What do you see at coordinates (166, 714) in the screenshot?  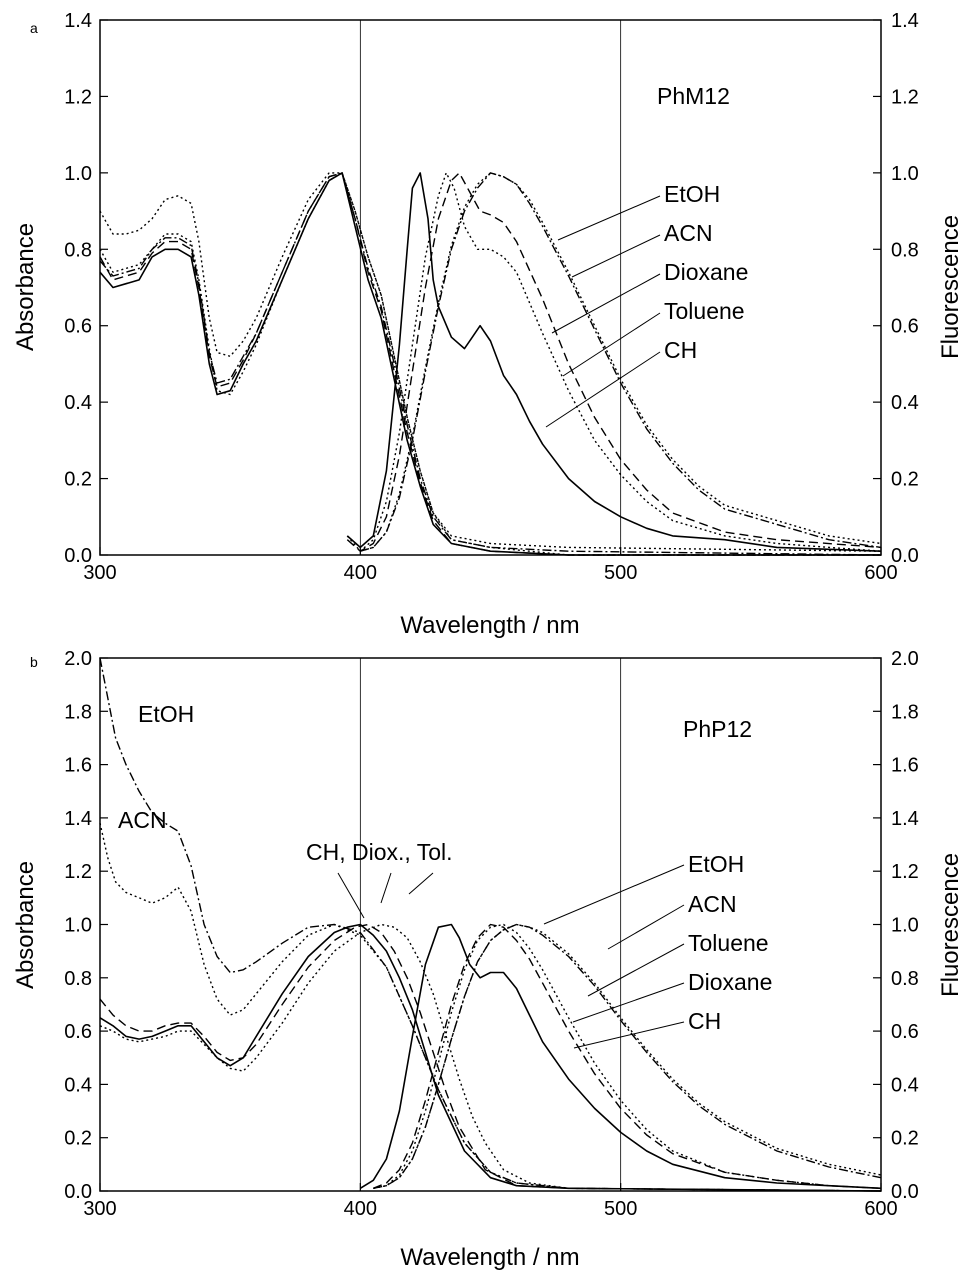 I see `panel-b-annotation-etoh: EtOH` at bounding box center [166, 714].